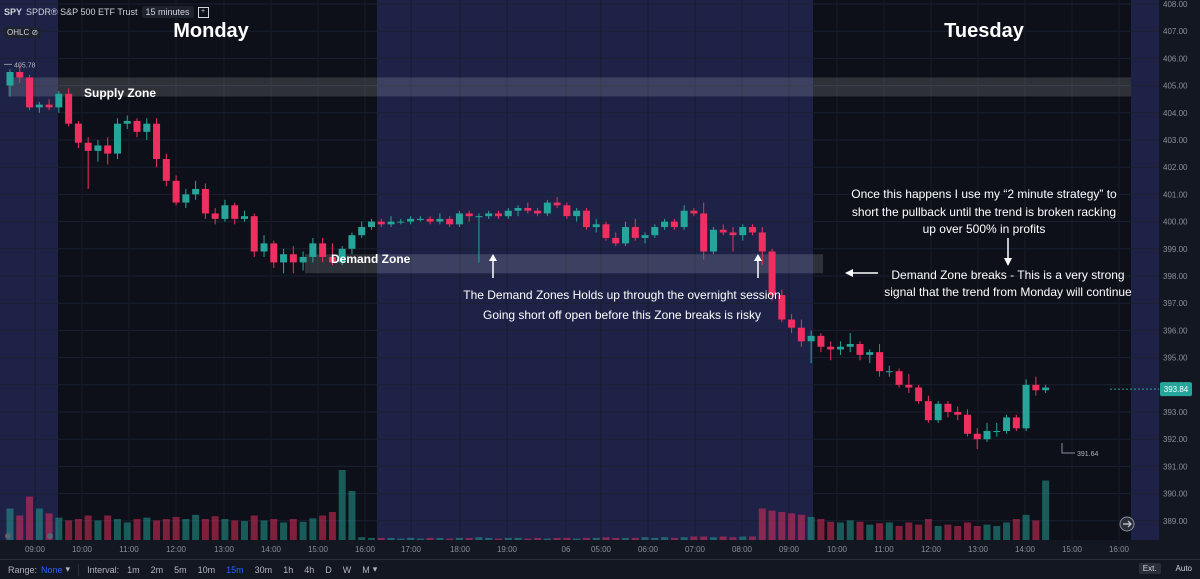 The image size is (1200, 579). I want to click on extended-hours-toggle: Ext., so click(1149, 568).